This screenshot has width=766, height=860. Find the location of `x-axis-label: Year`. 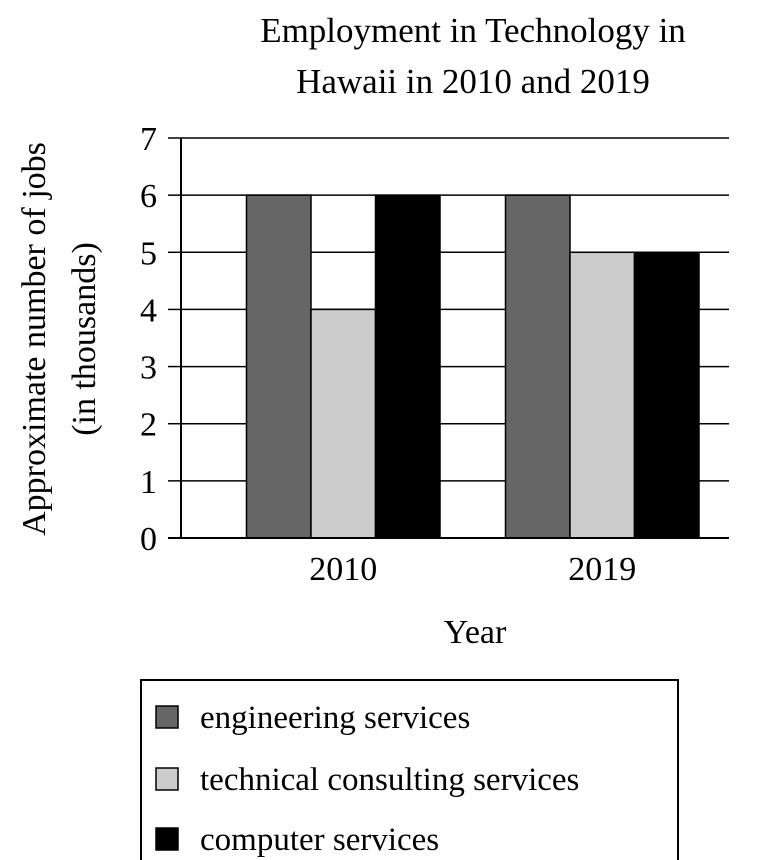

x-axis-label: Year is located at coordinates (475, 632).